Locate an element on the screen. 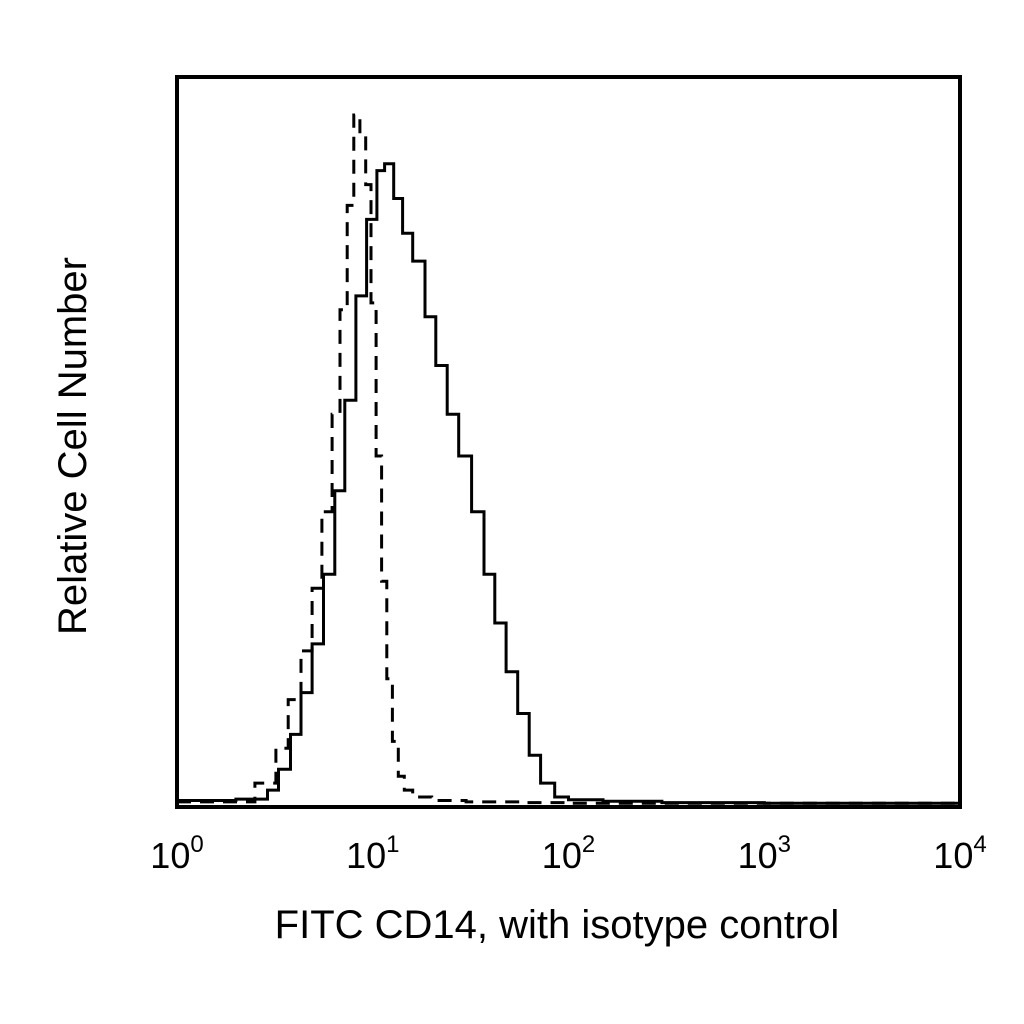 The image size is (1024, 1024). x-tick-label: 10¹ is located at coordinates (372, 853).